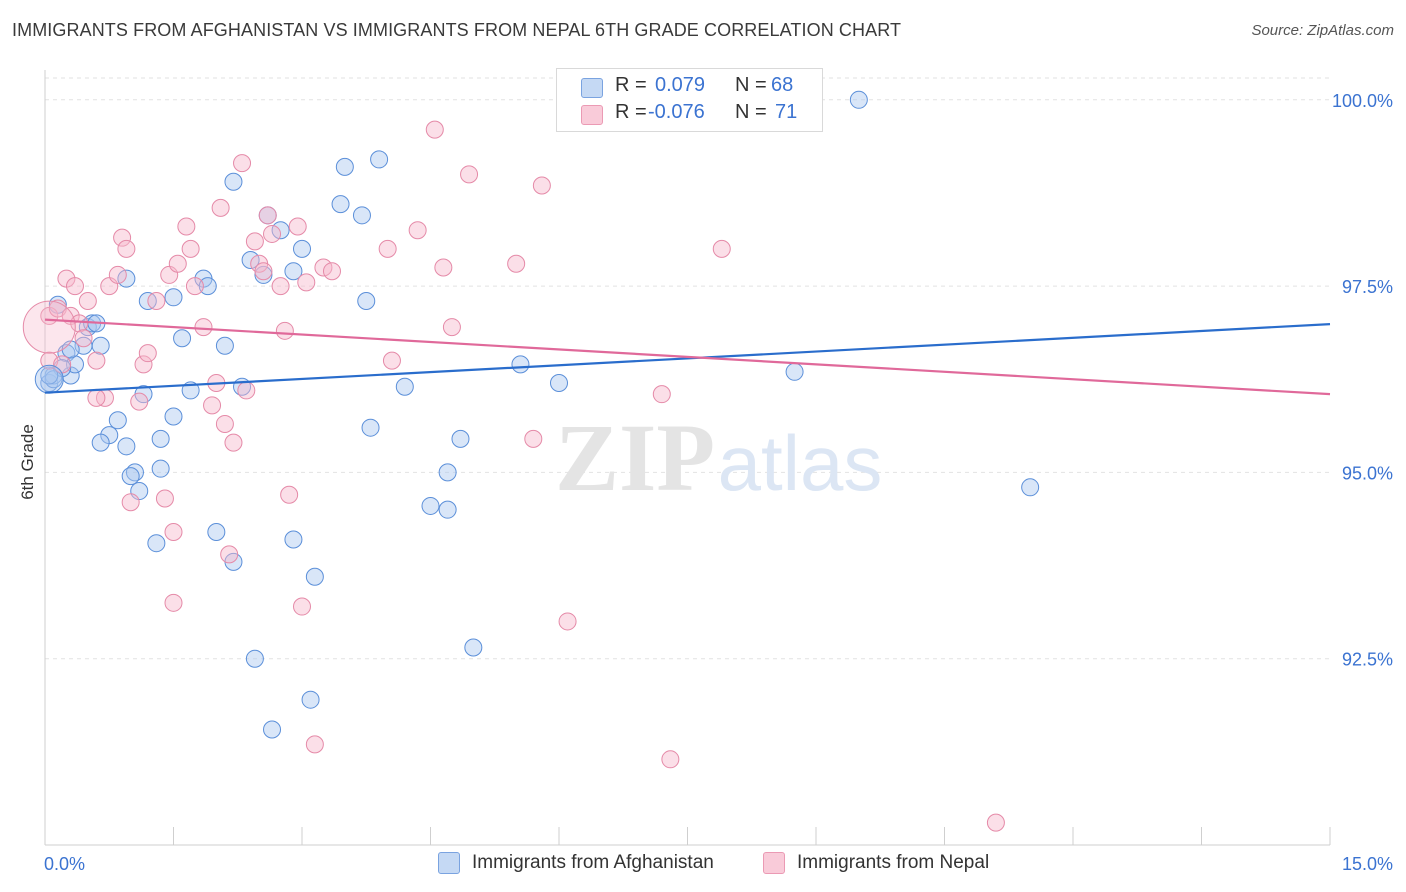 Image resolution: width=1406 pixels, height=892 pixels. I want to click on legend-n-value: 71, so click(786, 112).